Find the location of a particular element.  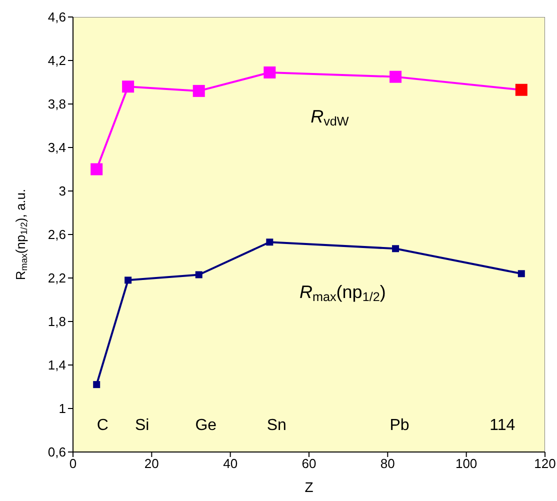

y-tick-label: 3,4 is located at coordinates (57, 148).